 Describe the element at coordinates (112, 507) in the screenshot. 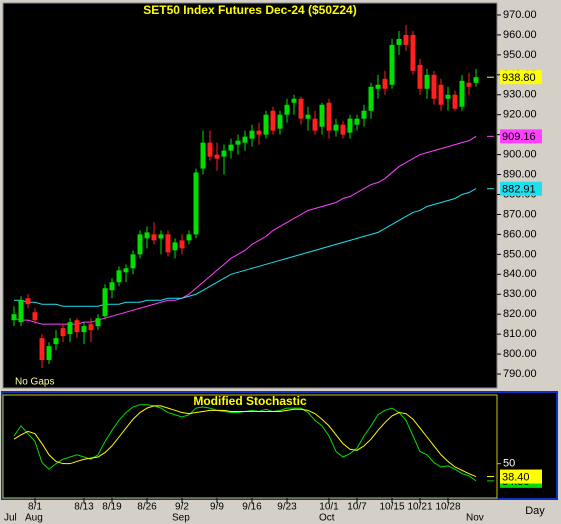

I see `x-tick-label: 8/19` at that location.